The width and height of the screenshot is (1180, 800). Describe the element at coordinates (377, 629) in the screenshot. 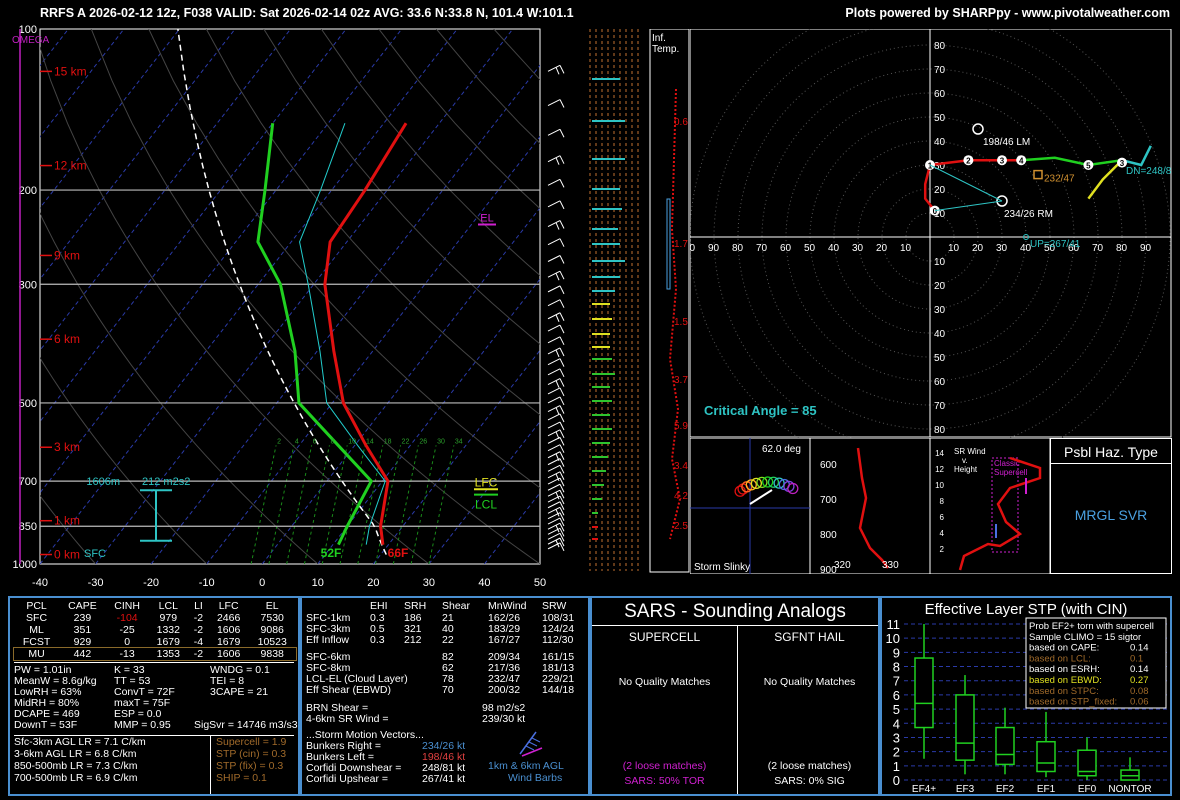

I see `kin-cell: 0.5` at that location.